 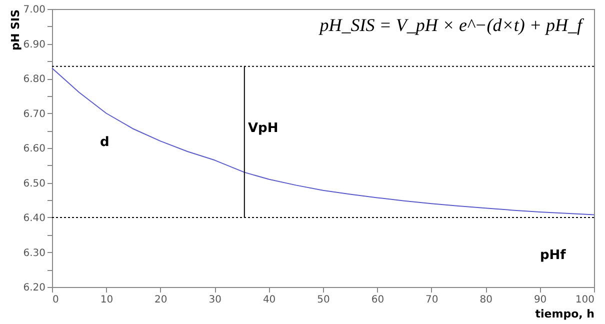 I want to click on y-axis-title: pH SIS, so click(x=15, y=29).